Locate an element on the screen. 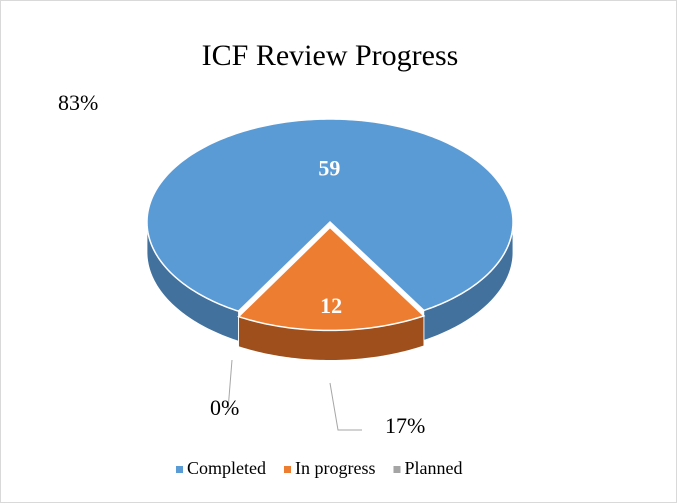 This screenshot has width=677, height=503. legend-label: In progress is located at coordinates (335, 468).